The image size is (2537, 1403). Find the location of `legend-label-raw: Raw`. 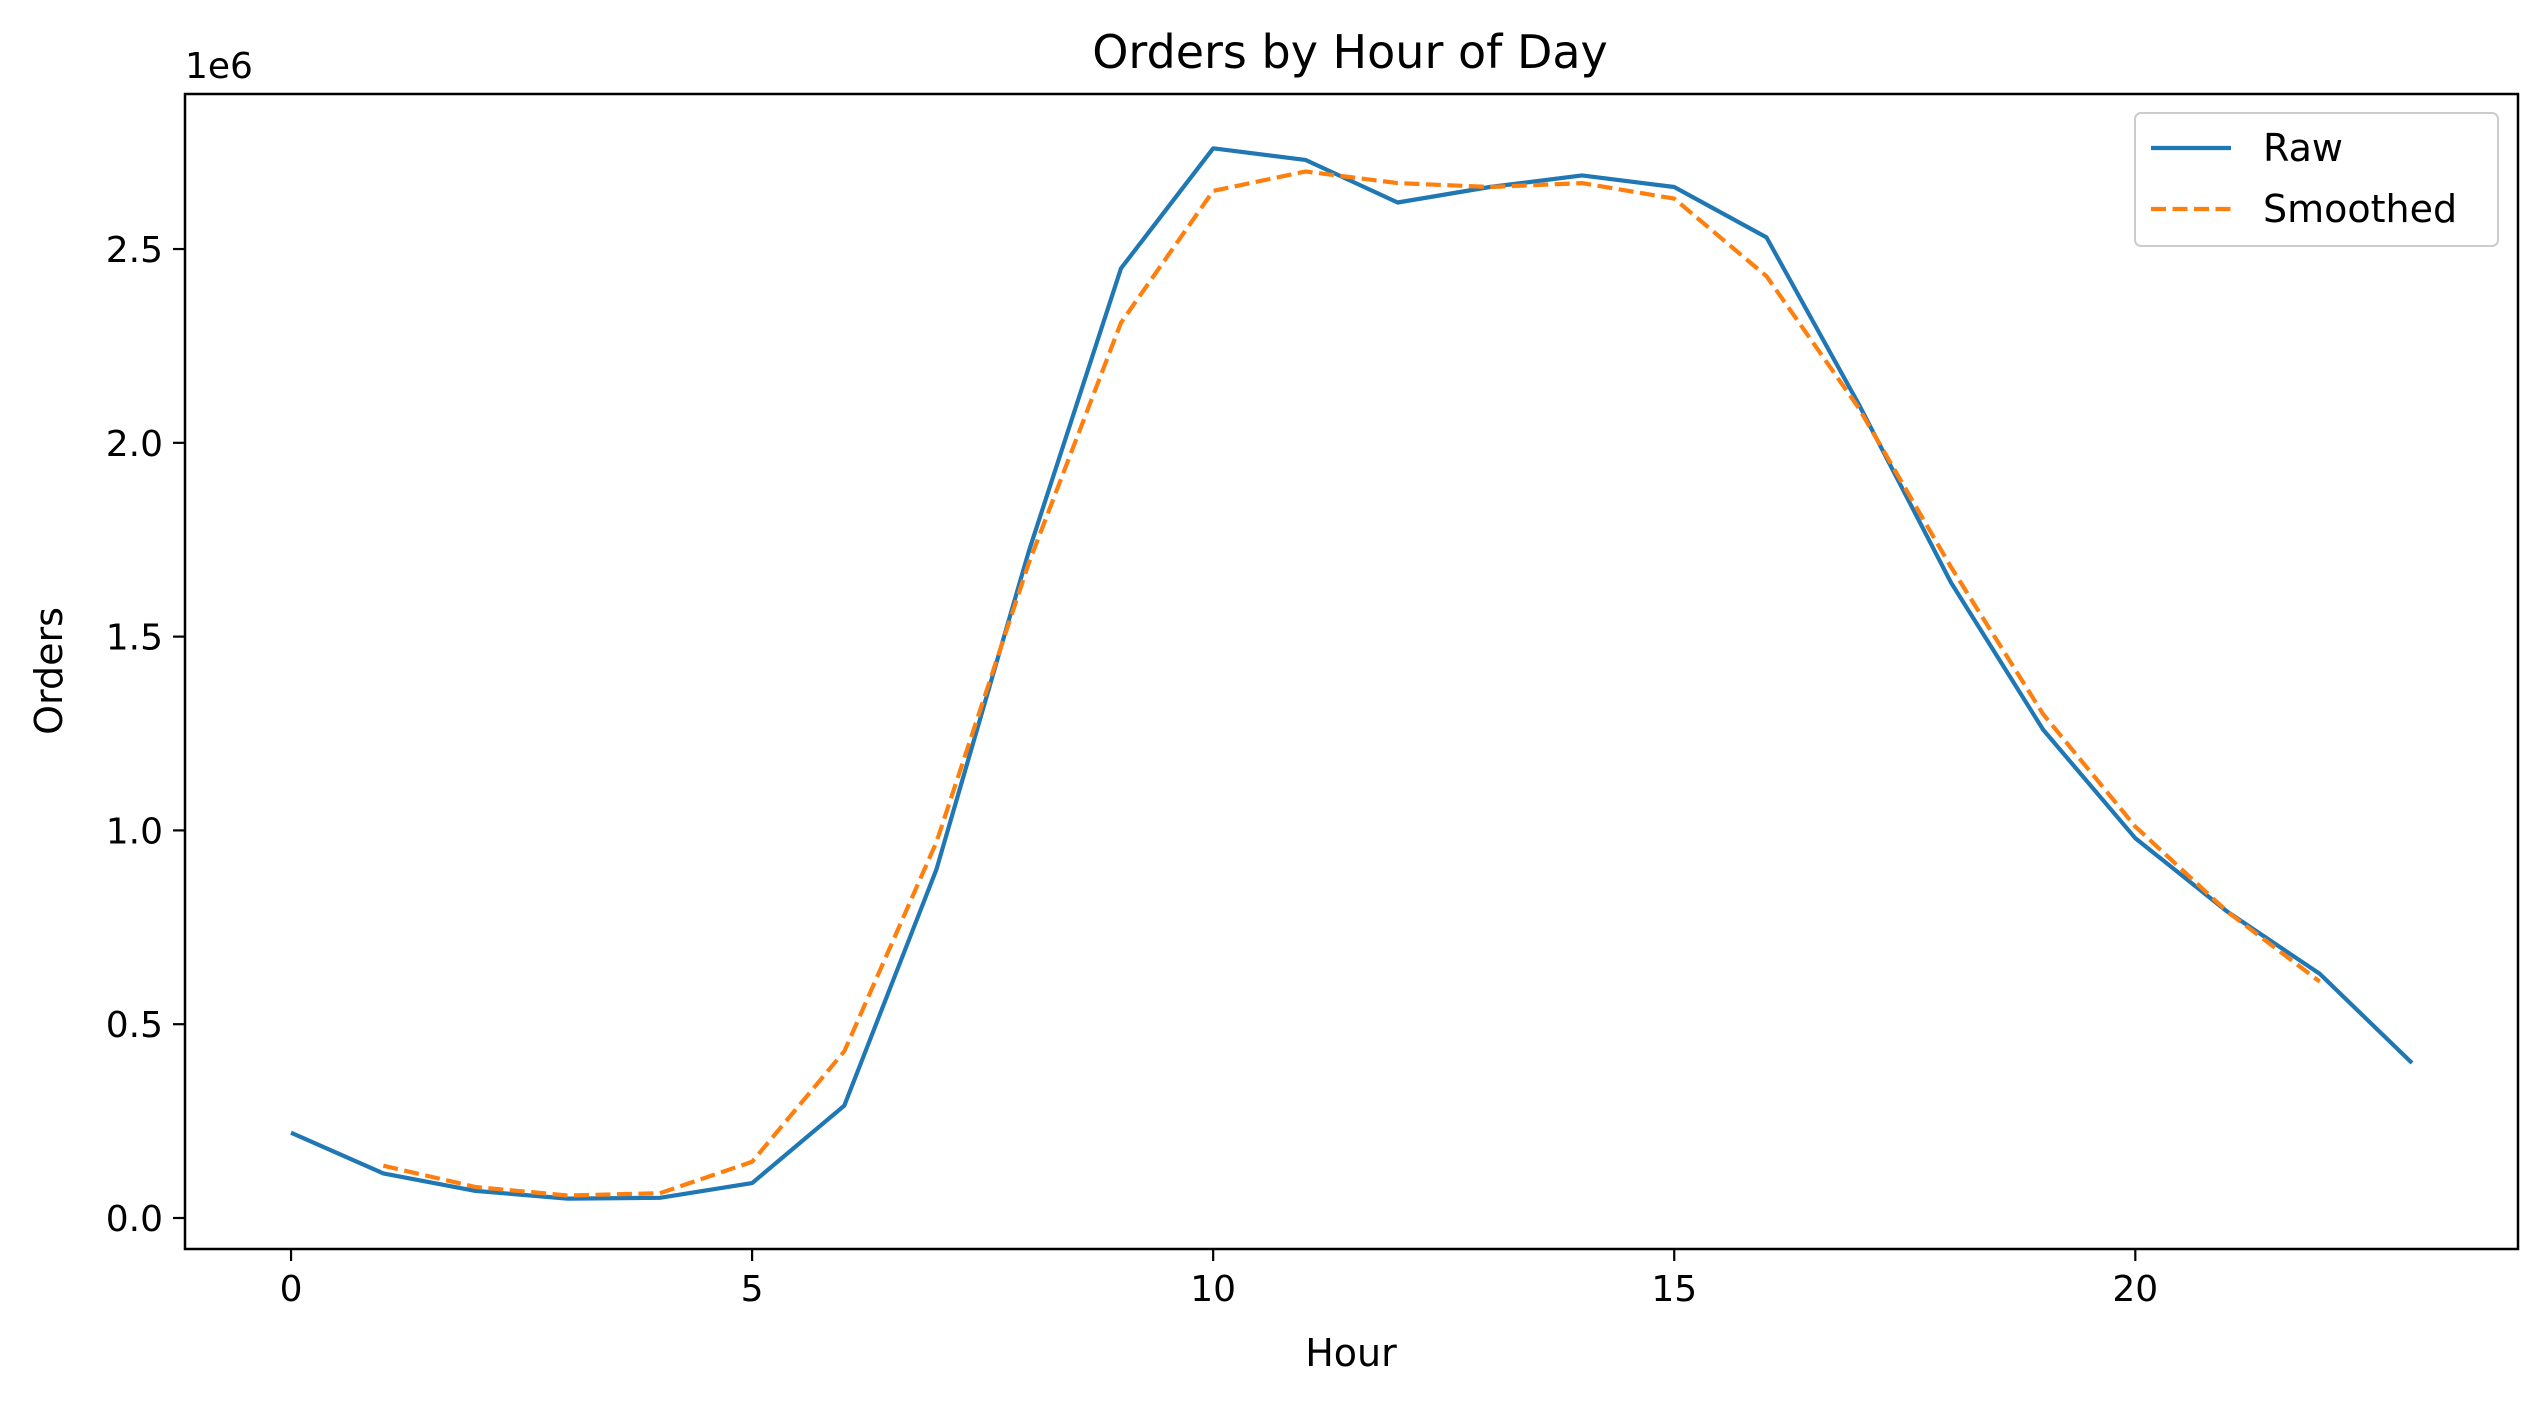

legend-label-raw: Raw is located at coordinates (2303, 148).